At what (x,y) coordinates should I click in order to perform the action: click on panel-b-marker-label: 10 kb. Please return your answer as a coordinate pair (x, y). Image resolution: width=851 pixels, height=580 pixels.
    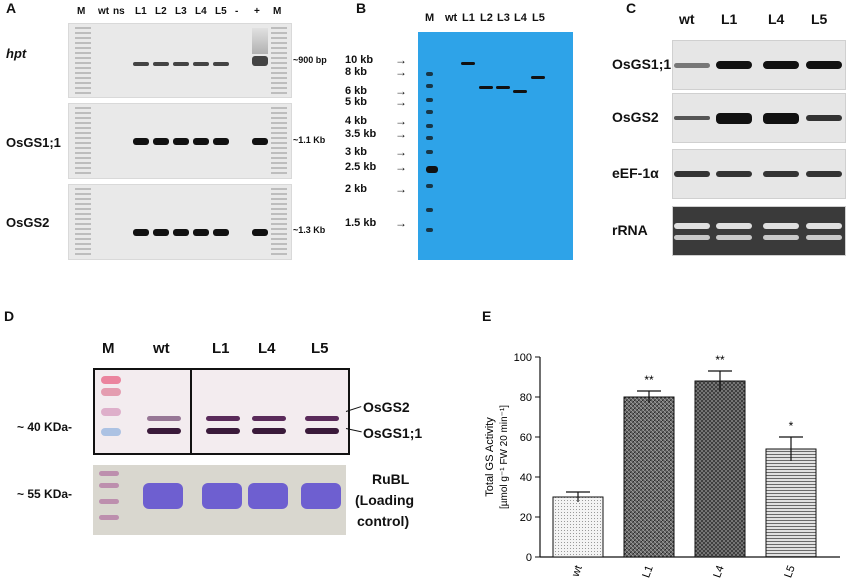
    Looking at the image, I should click on (359, 60).